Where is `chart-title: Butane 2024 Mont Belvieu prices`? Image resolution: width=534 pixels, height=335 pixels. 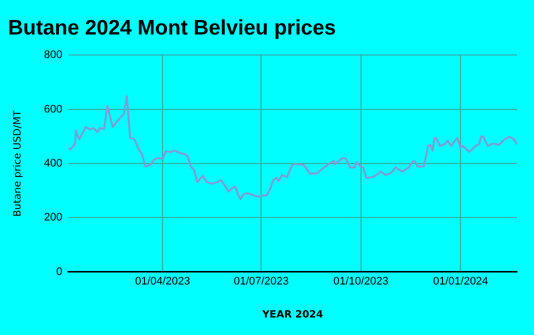
chart-title: Butane 2024 Mont Belvieu prices is located at coordinates (172, 28).